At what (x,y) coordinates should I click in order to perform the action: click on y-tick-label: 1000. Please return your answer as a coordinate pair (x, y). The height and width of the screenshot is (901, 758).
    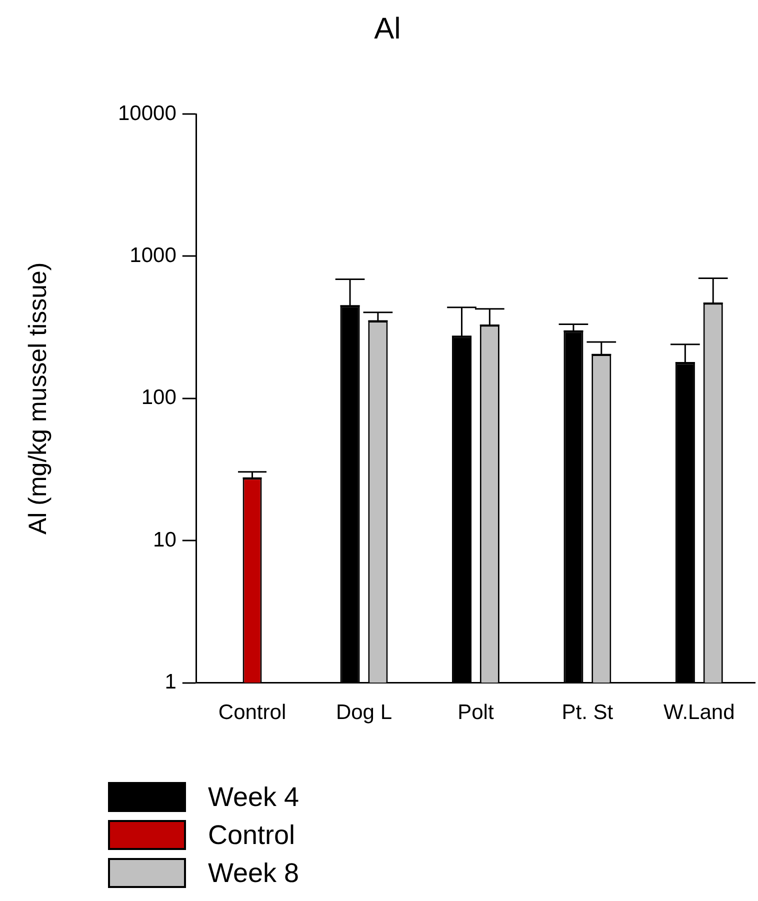
    Looking at the image, I should click on (153, 255).